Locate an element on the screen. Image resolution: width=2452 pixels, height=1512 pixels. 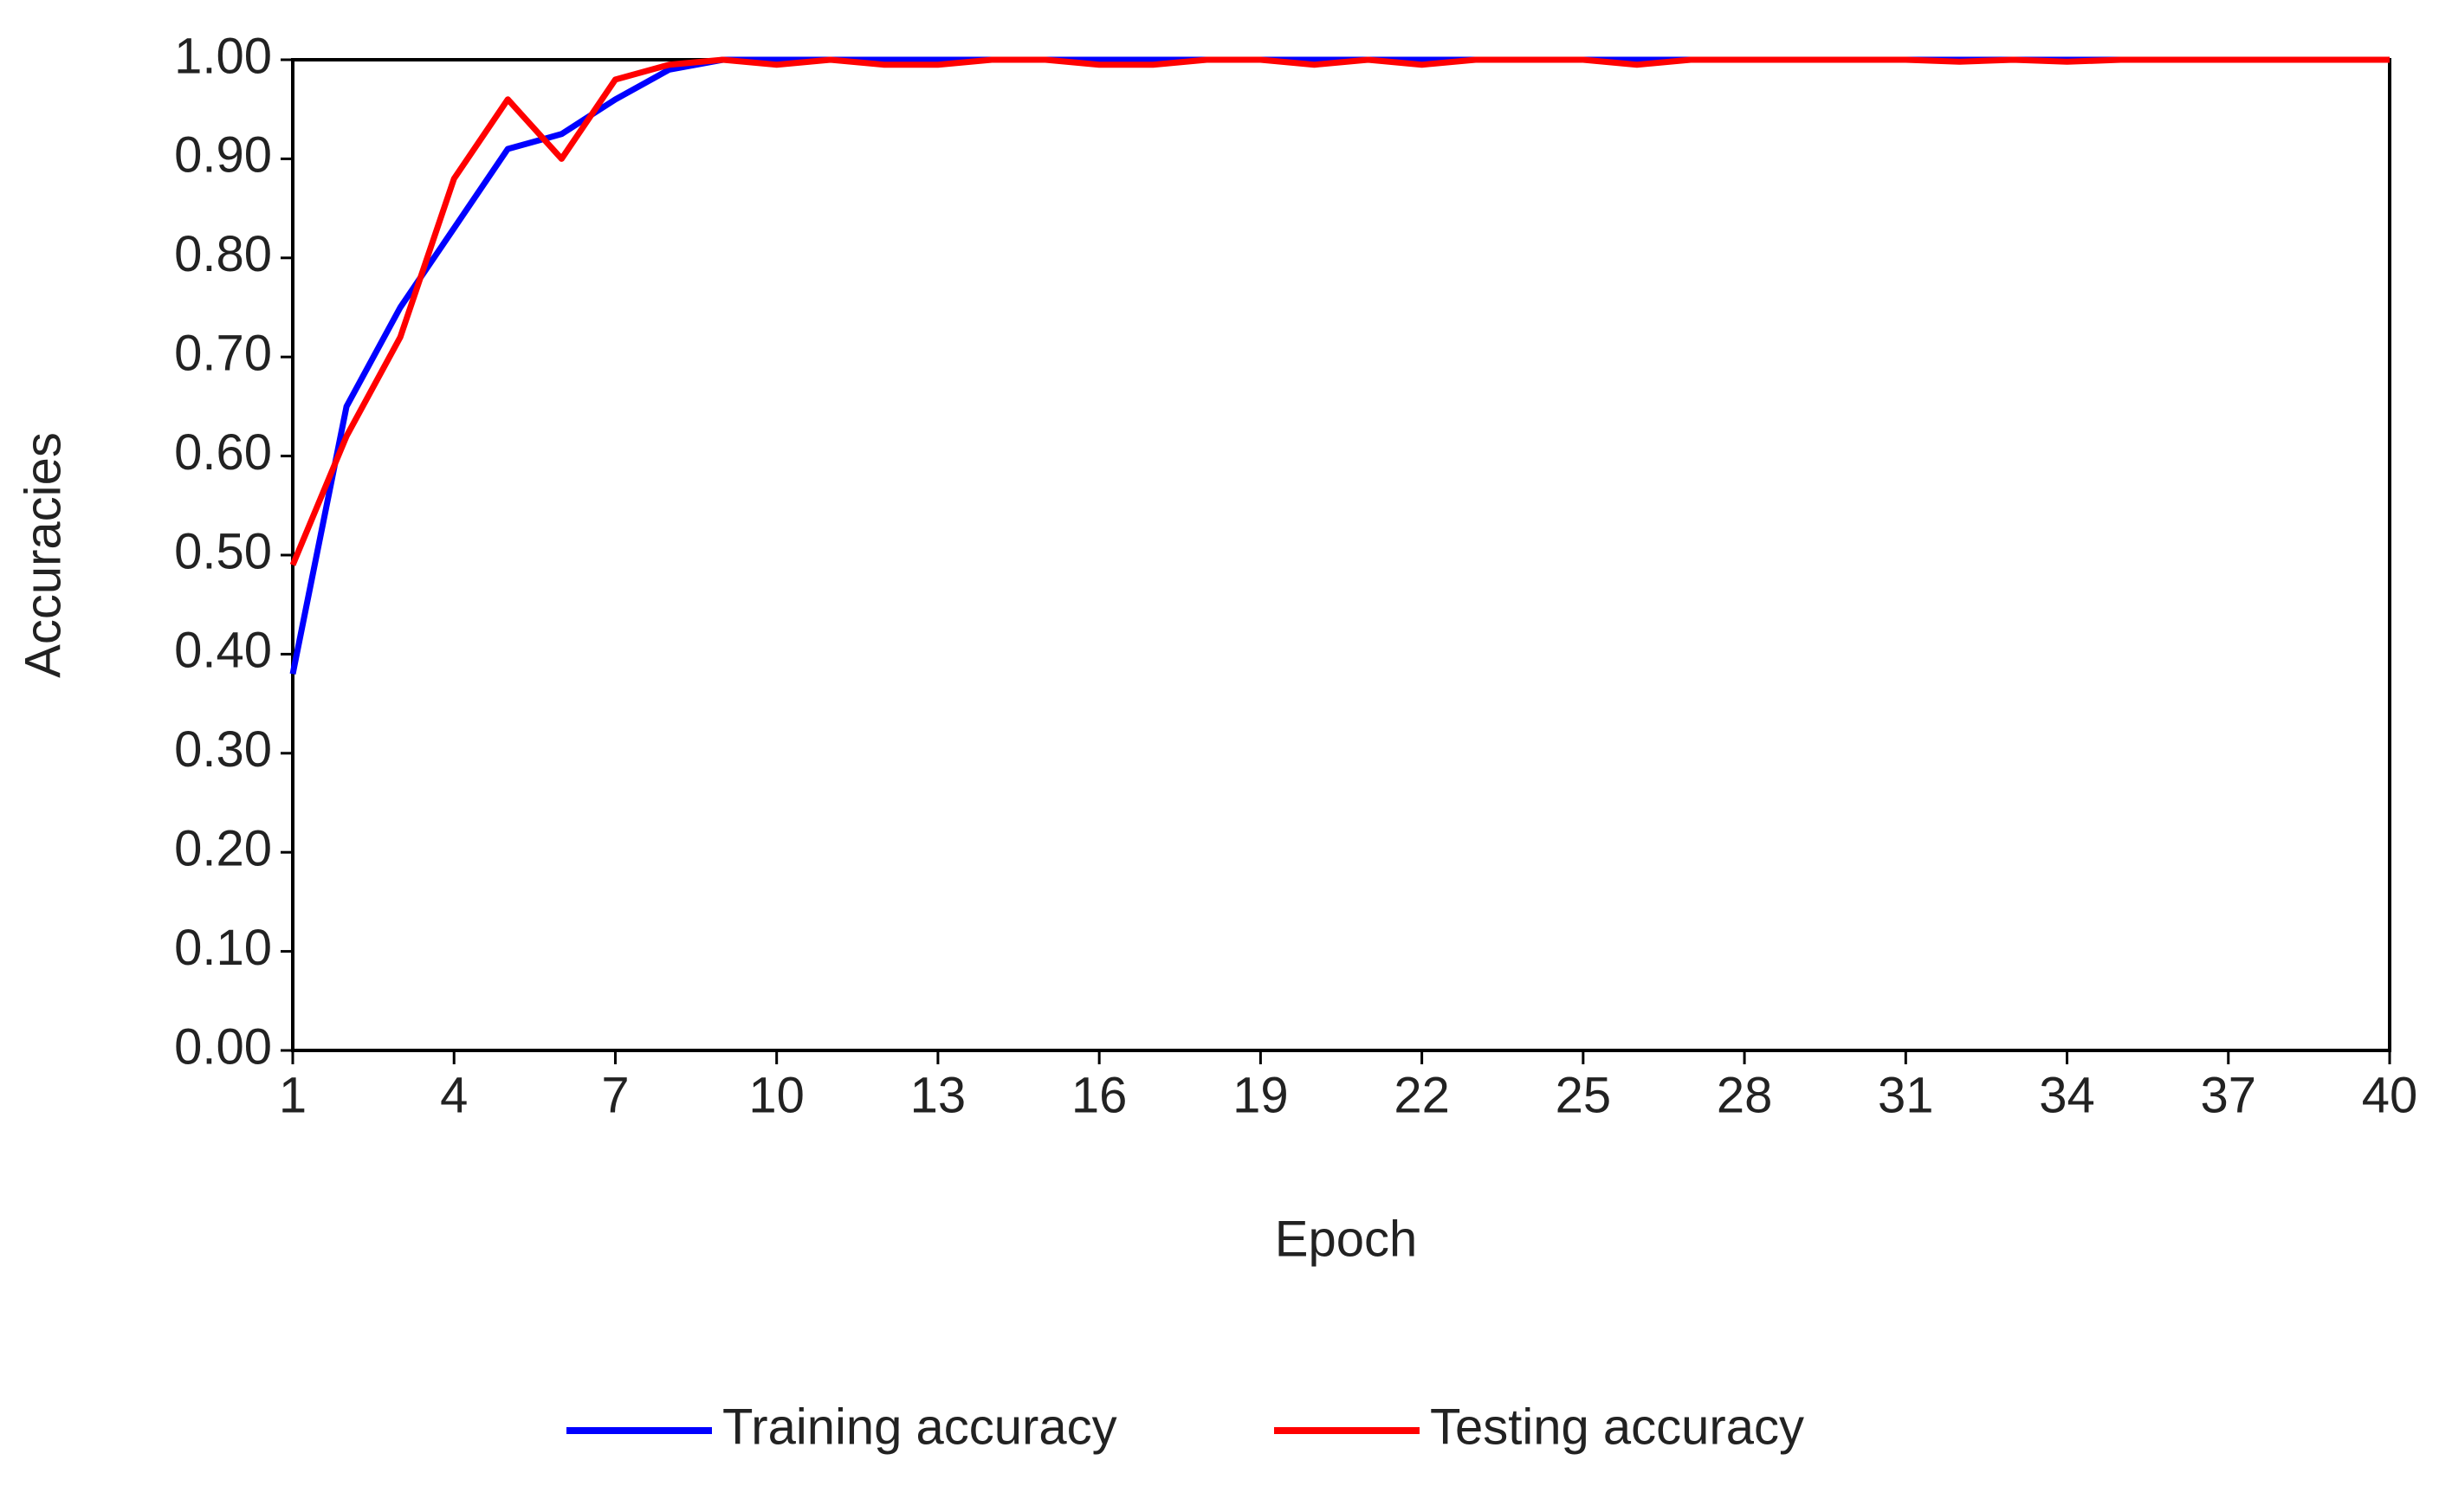
x-tick-label: 7 is located at coordinates (615, 1095).